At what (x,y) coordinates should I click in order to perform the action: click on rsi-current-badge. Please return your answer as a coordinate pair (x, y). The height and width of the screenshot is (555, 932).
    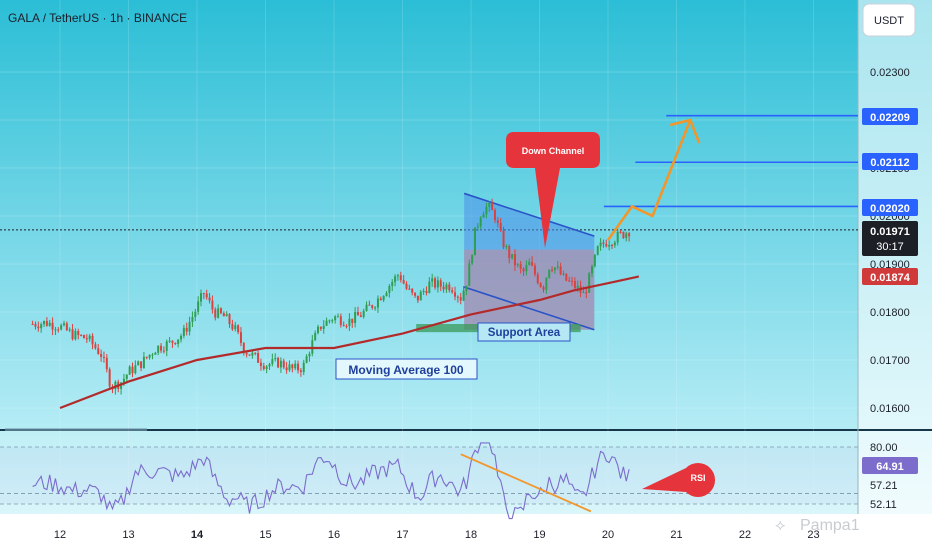
    Looking at the image, I should click on (890, 465).